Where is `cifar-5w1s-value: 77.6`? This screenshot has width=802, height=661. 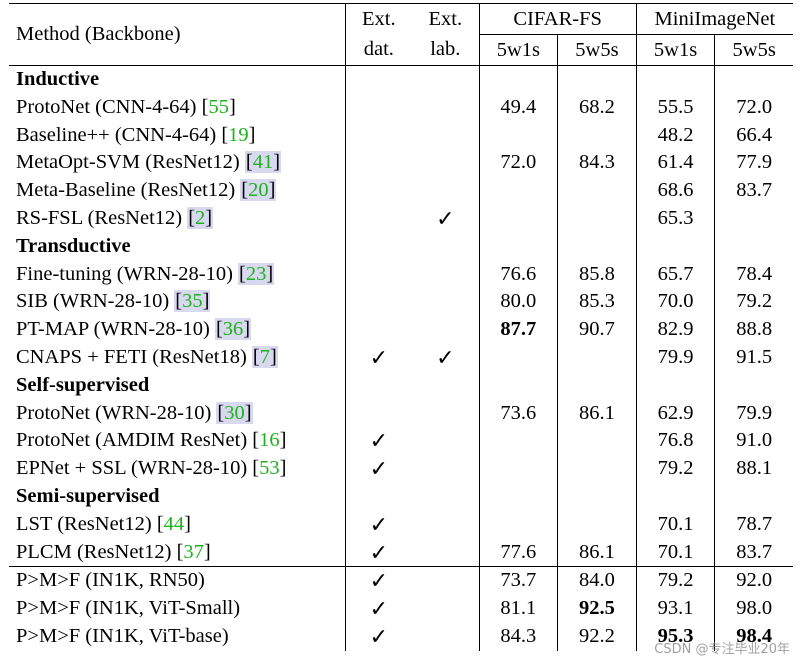
cifar-5w1s-value: 77.6 is located at coordinates (518, 552).